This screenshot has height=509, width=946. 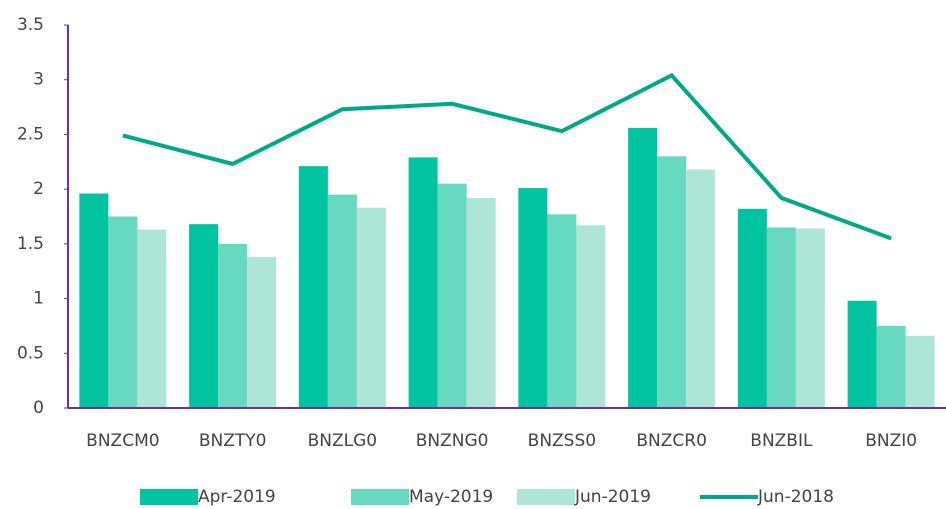 What do you see at coordinates (671, 441) in the screenshot?
I see `x-tick-label: BNZCR0` at bounding box center [671, 441].